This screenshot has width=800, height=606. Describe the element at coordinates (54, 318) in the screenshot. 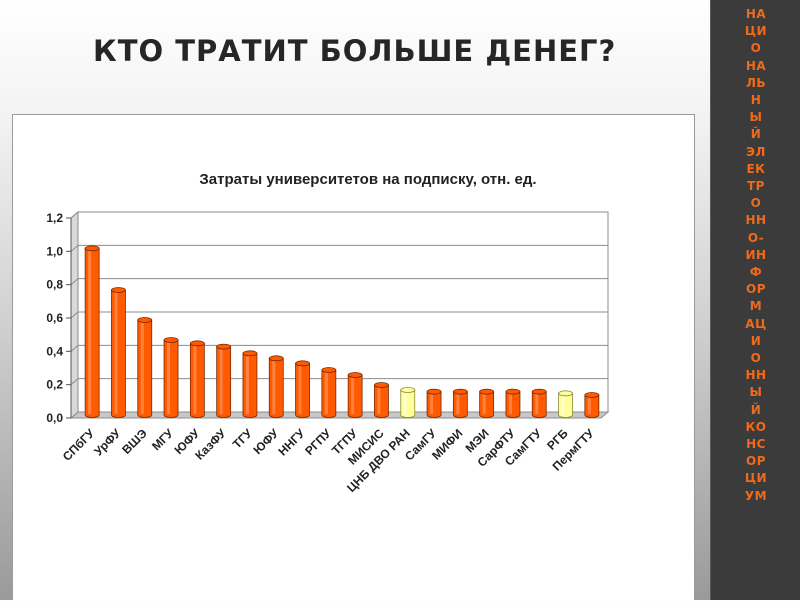

I see `y-tick-label: 0,6` at that location.